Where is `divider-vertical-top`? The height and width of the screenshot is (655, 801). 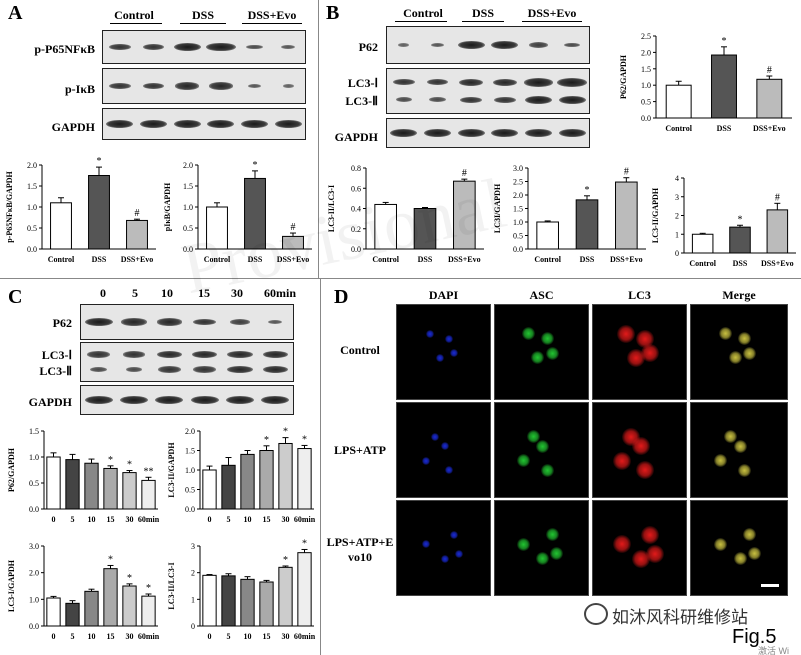 divider-vertical-top is located at coordinates (318, 139).